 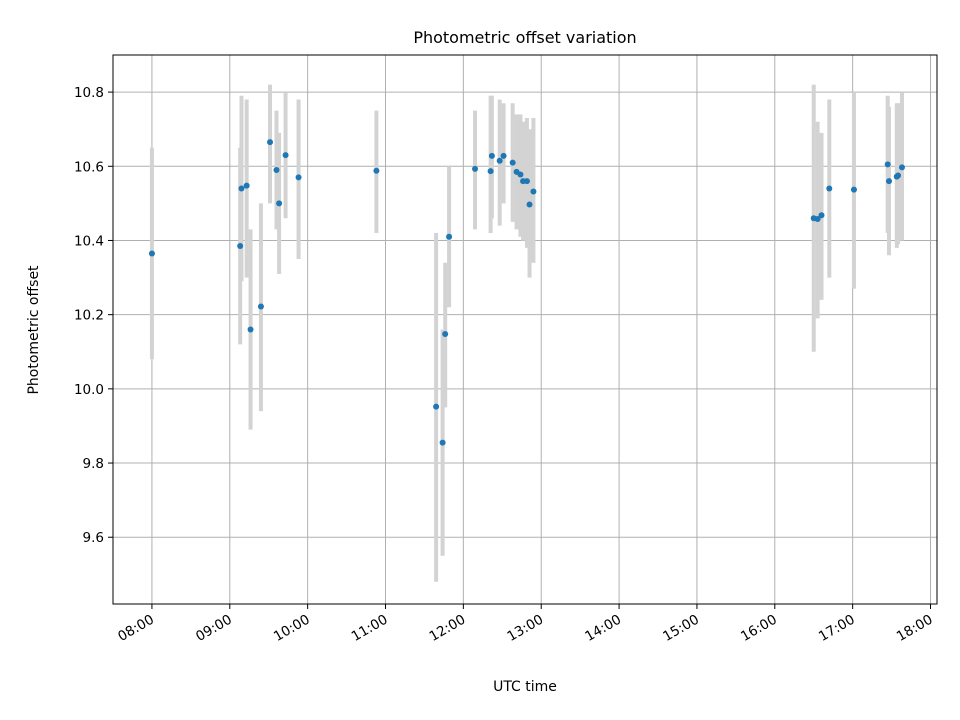 I want to click on y-tick-label: 9.8, so click(x=93, y=464).